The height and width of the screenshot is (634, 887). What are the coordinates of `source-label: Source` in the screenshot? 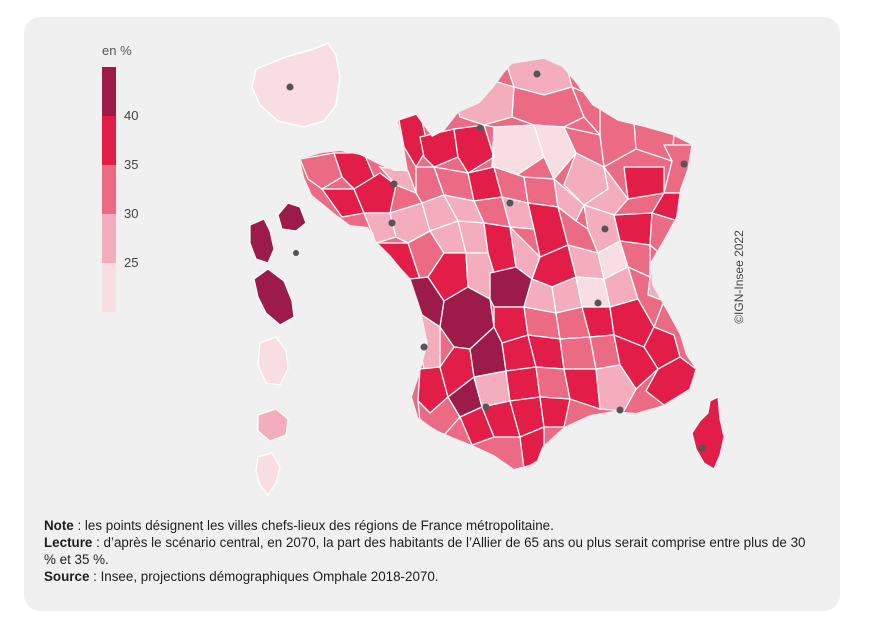 It's located at (67, 576).